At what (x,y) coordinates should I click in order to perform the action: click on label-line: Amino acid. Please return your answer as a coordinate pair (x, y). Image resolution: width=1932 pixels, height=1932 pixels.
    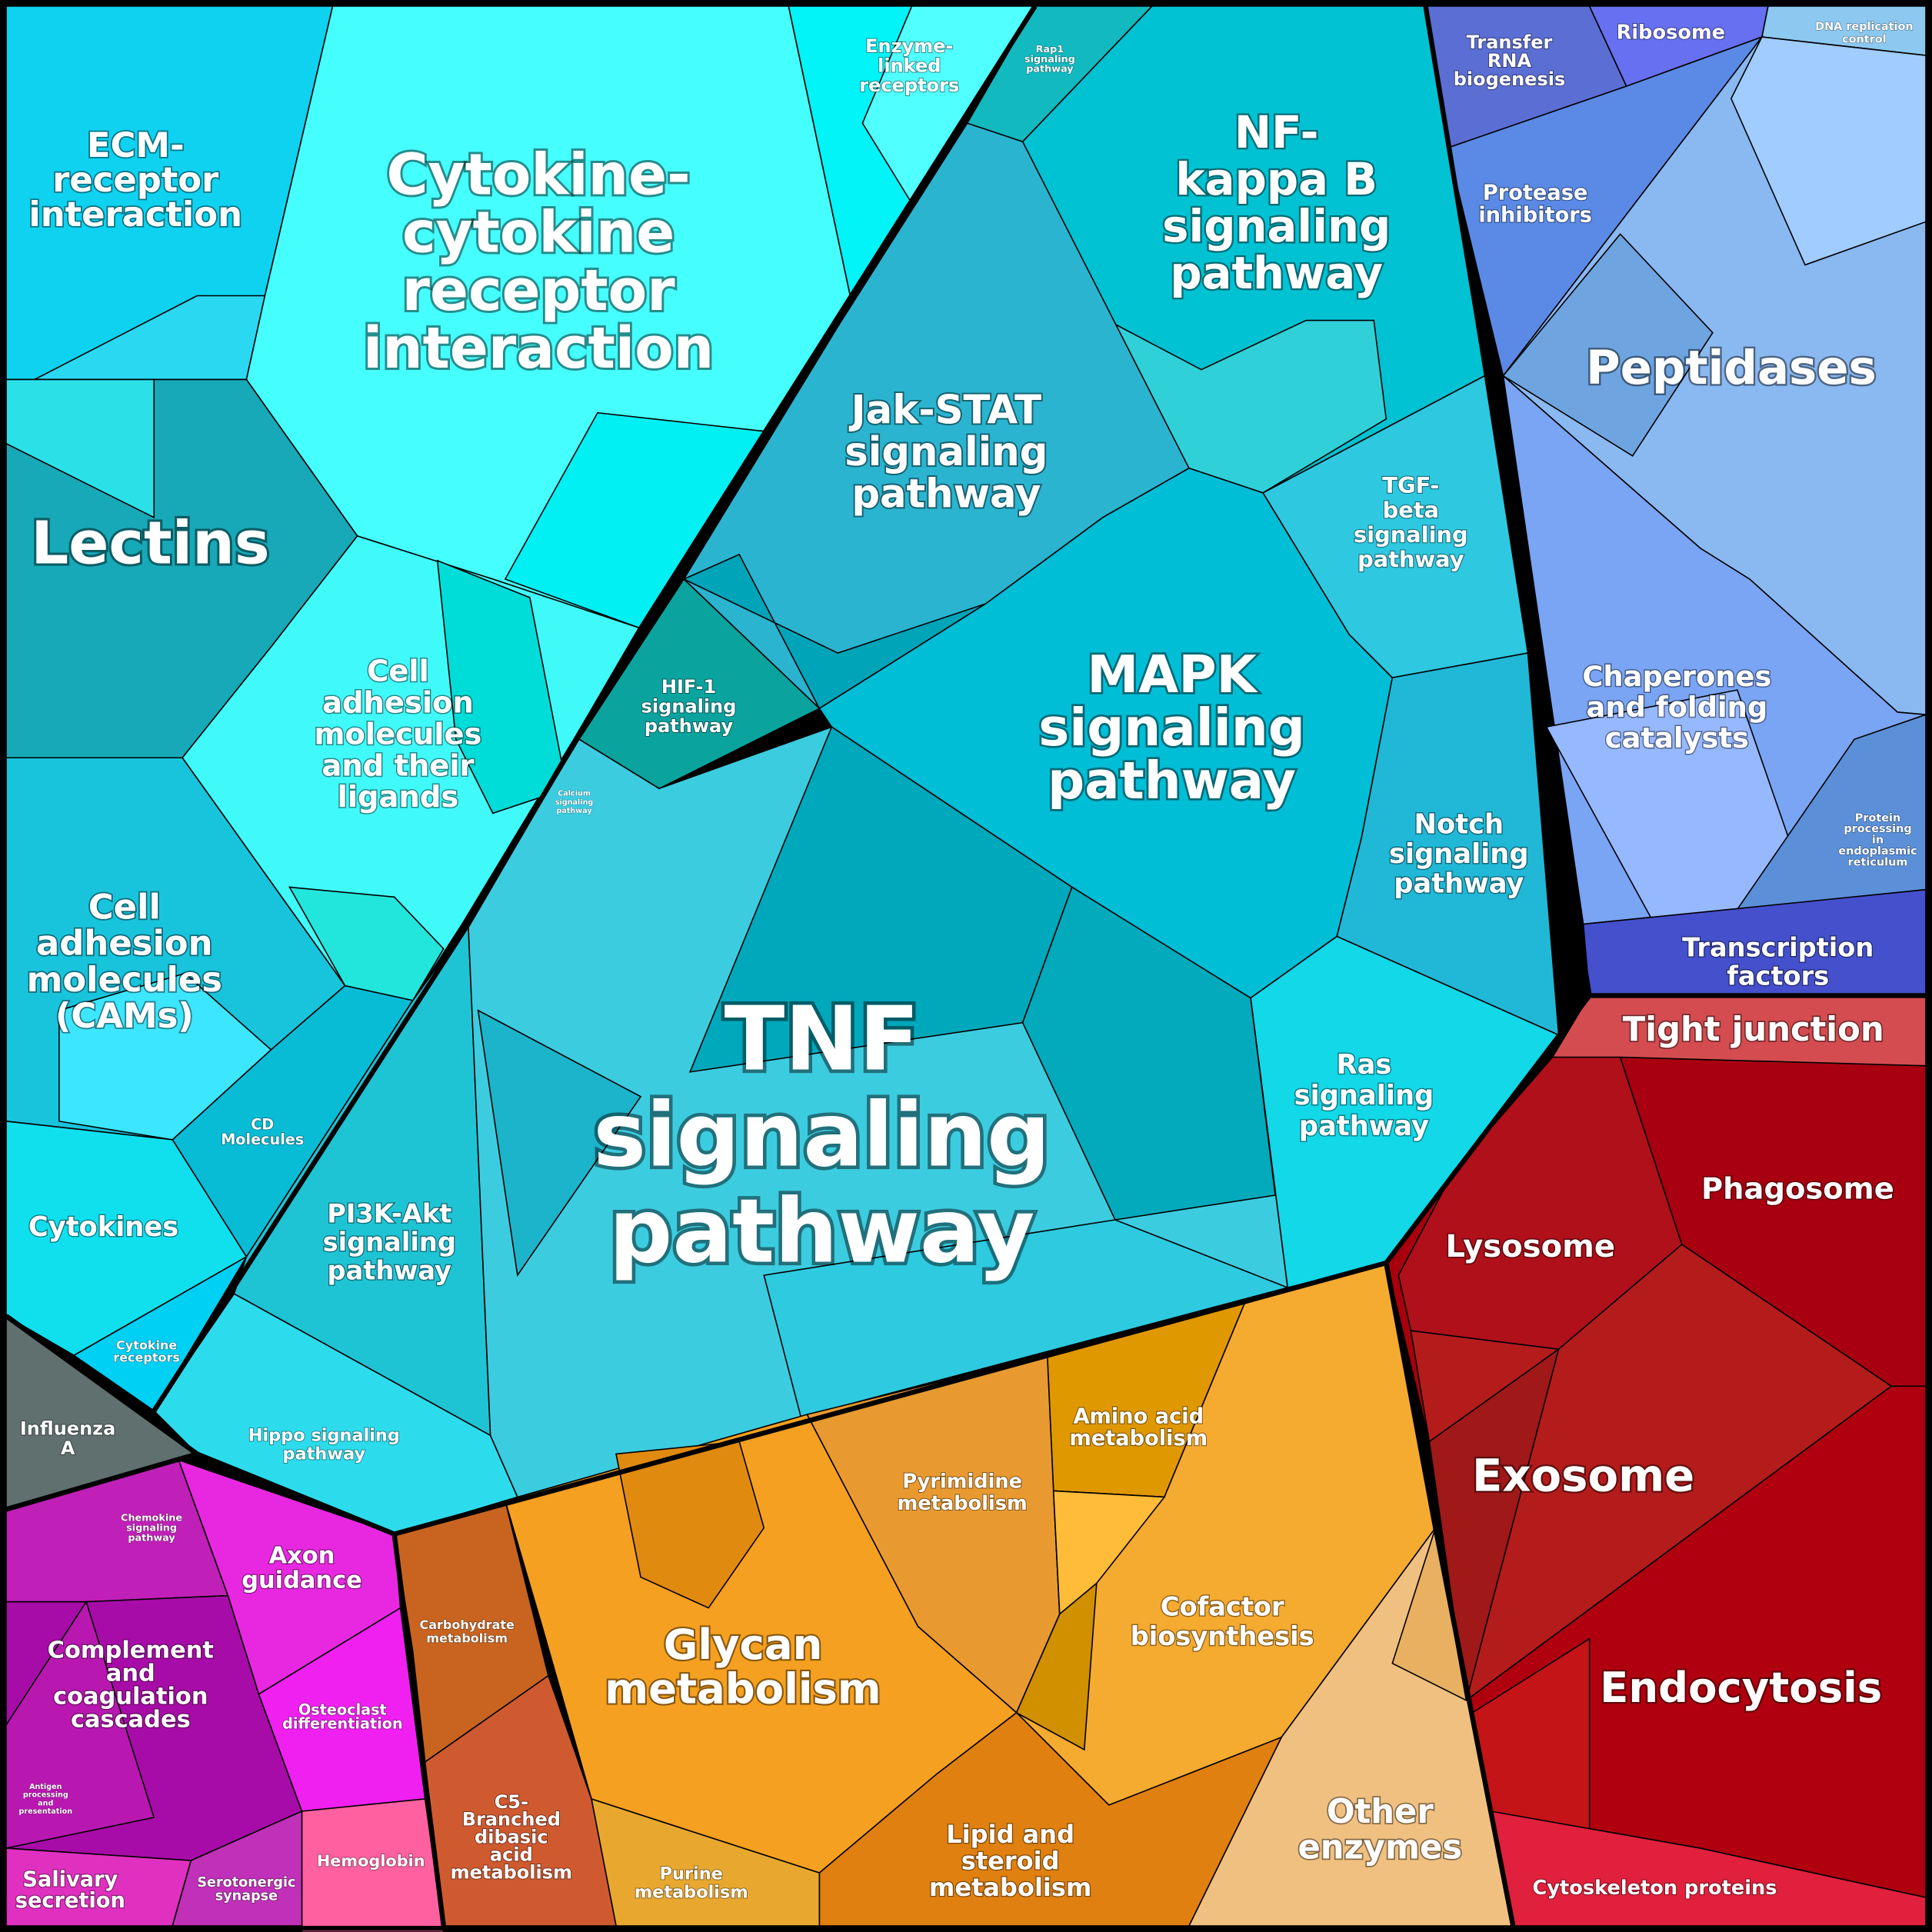
    Looking at the image, I should click on (1138, 1416).